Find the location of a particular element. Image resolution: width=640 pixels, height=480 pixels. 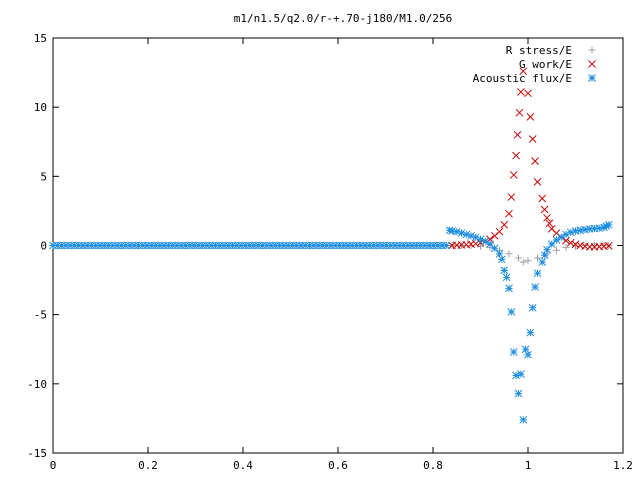

x-tick-label: 1 is located at coordinates (528, 465).